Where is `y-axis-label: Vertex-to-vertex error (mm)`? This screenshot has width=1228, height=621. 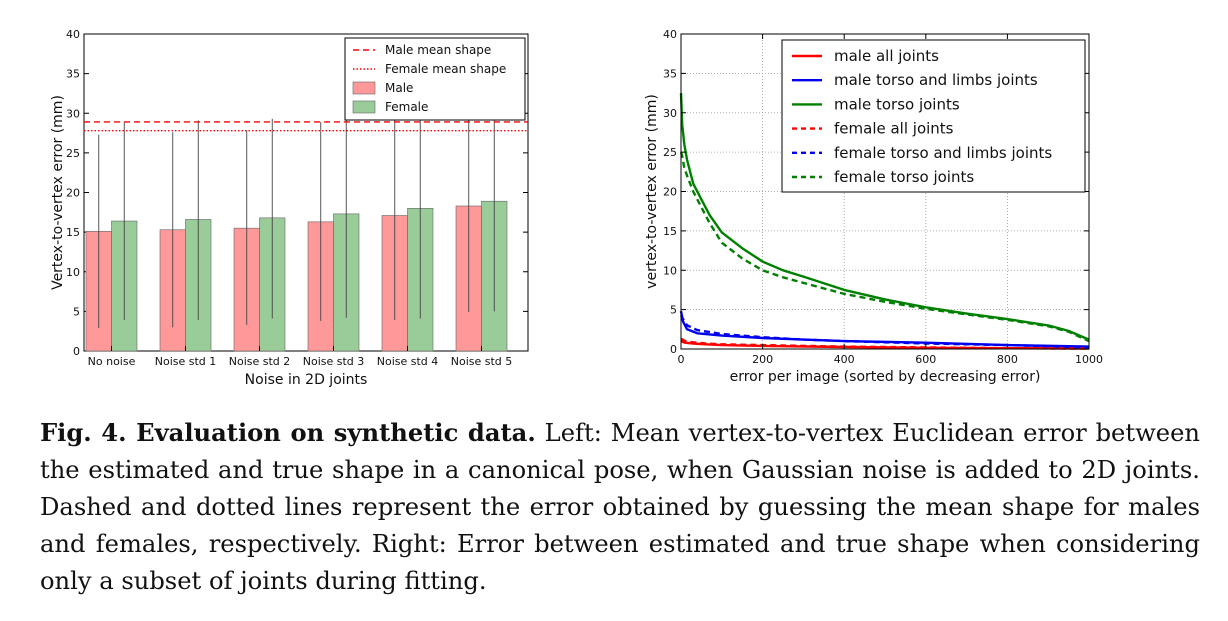
y-axis-label: Vertex-to-vertex error (mm) is located at coordinates (58, 192).